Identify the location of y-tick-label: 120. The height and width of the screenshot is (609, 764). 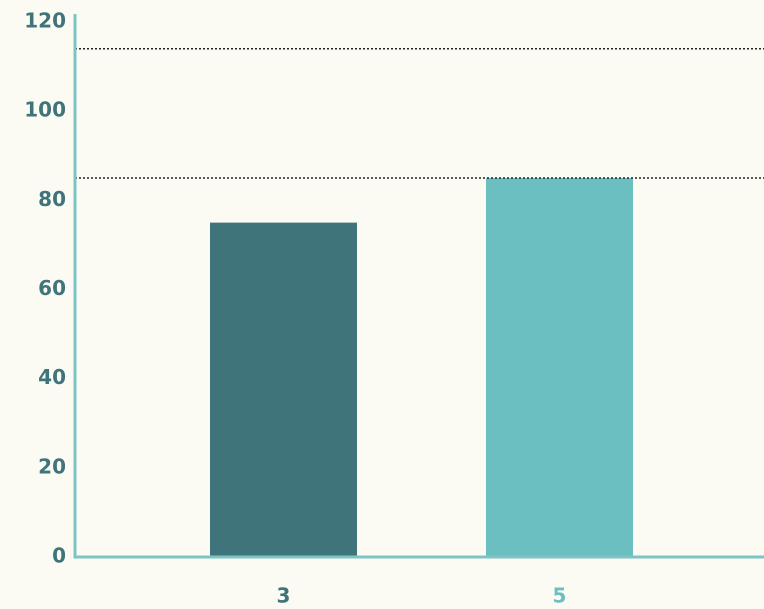
(45, 21).